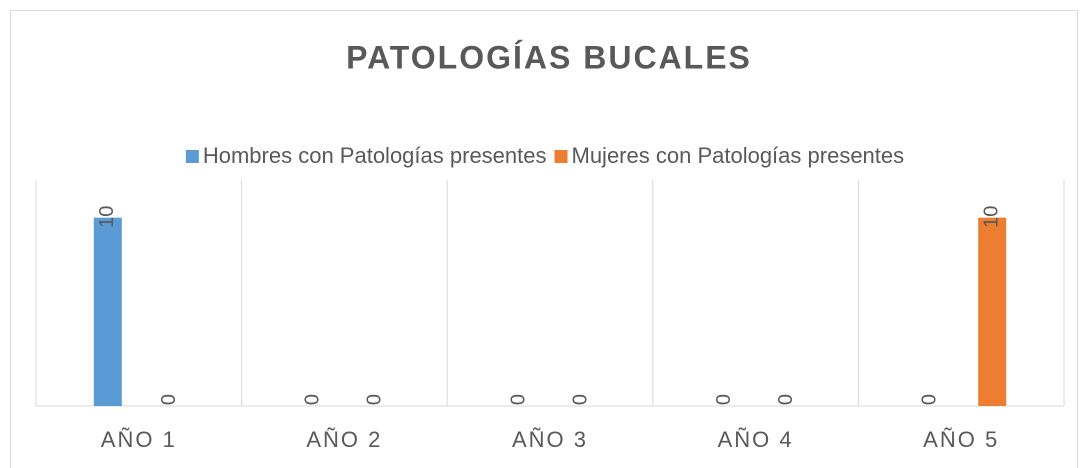 This screenshot has width=1088, height=468. I want to click on x-tick-label: AÑO 2, so click(344, 439).